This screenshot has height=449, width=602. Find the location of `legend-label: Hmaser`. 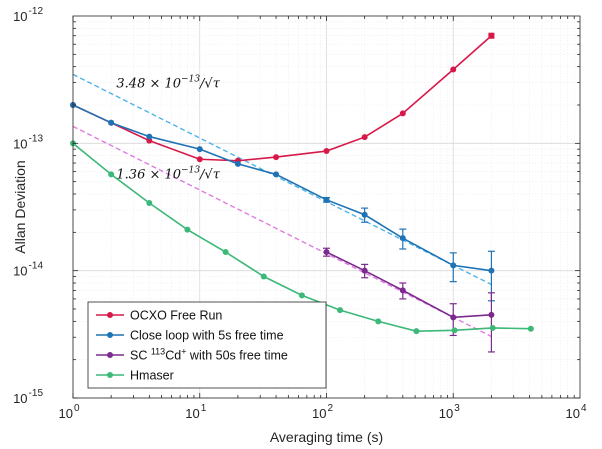

legend-label: Hmaser is located at coordinates (152, 376).